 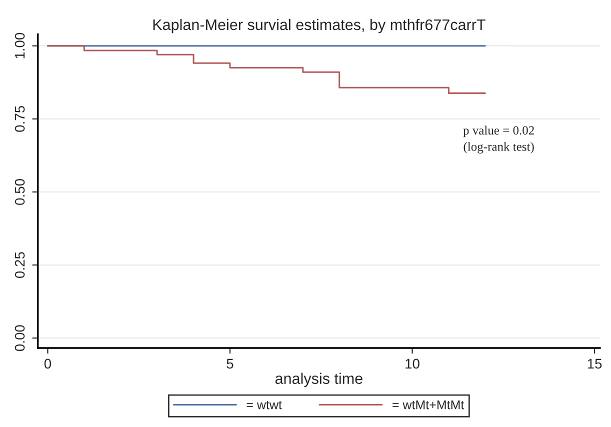 I want to click on y-tick-label: 0.50, so click(x=19, y=191).